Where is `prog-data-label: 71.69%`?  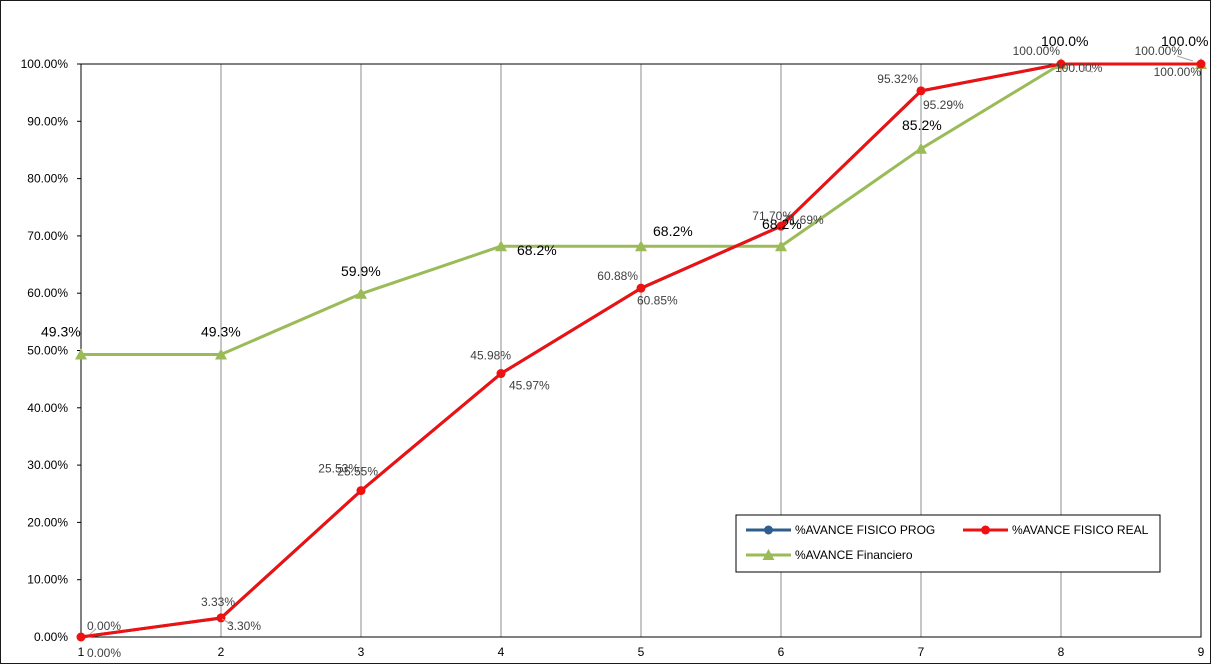 prog-data-label: 71.69% is located at coordinates (803, 220).